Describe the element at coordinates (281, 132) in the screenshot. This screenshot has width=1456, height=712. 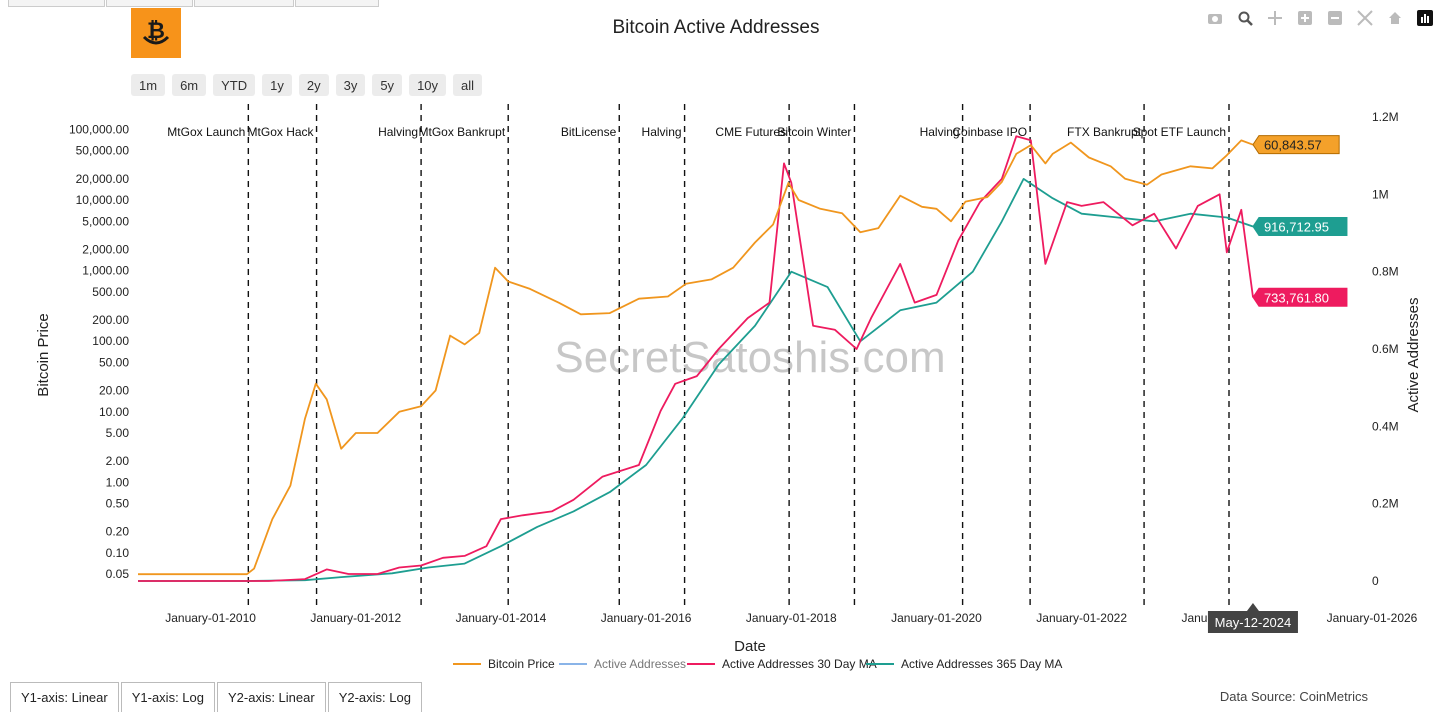
I see `event-label: MtGox Hack` at that location.